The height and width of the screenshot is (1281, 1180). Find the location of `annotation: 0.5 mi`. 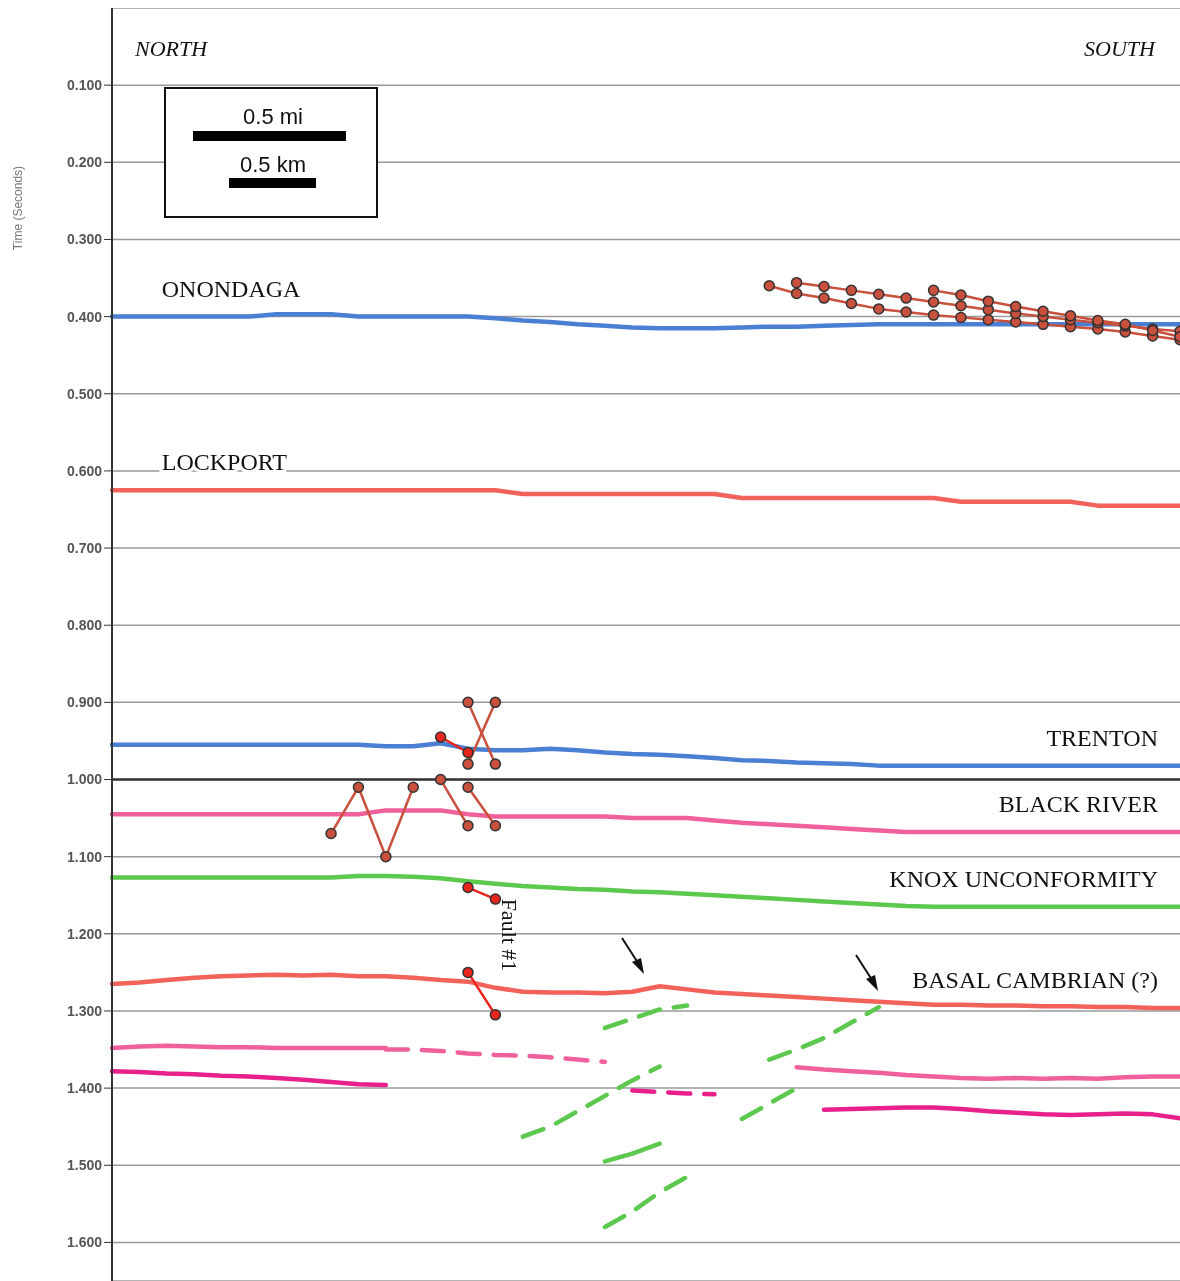

annotation: 0.5 mi is located at coordinates (273, 116).